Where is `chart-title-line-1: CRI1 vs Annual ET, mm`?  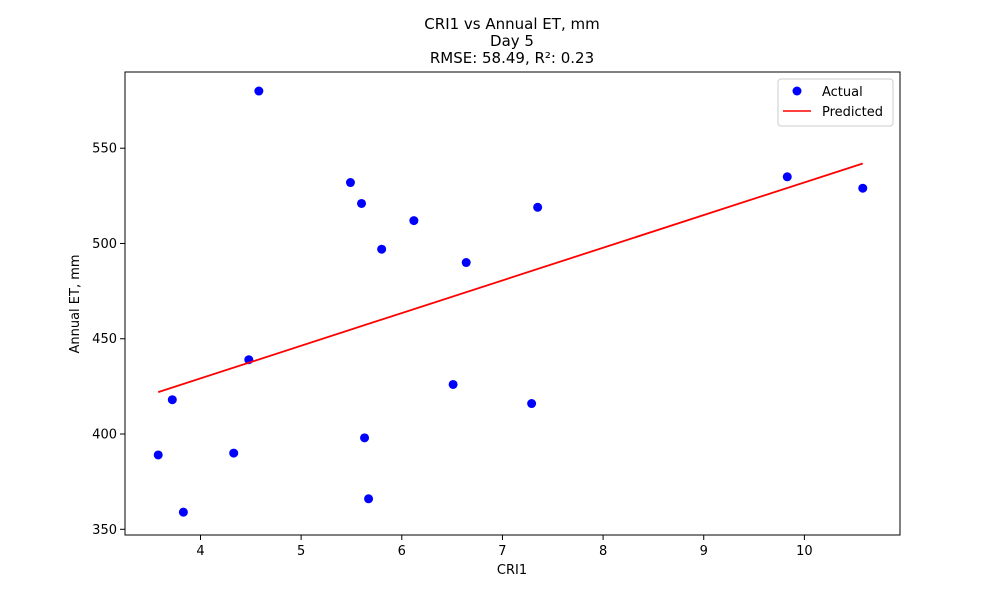
chart-title-line-1: CRI1 vs Annual ET, mm is located at coordinates (511, 24).